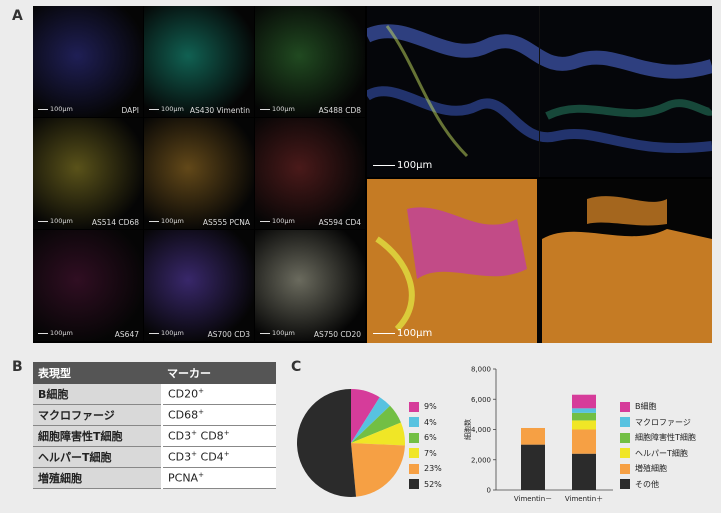 The height and width of the screenshot is (513, 721). I want to click on composite-scale-bar-top: 100µm, so click(402, 165).